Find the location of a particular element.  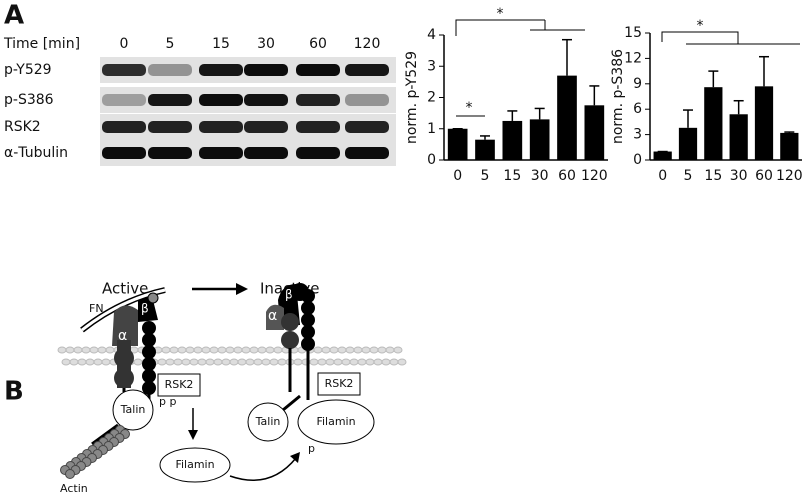

time-label: 5 is located at coordinates (170, 44).